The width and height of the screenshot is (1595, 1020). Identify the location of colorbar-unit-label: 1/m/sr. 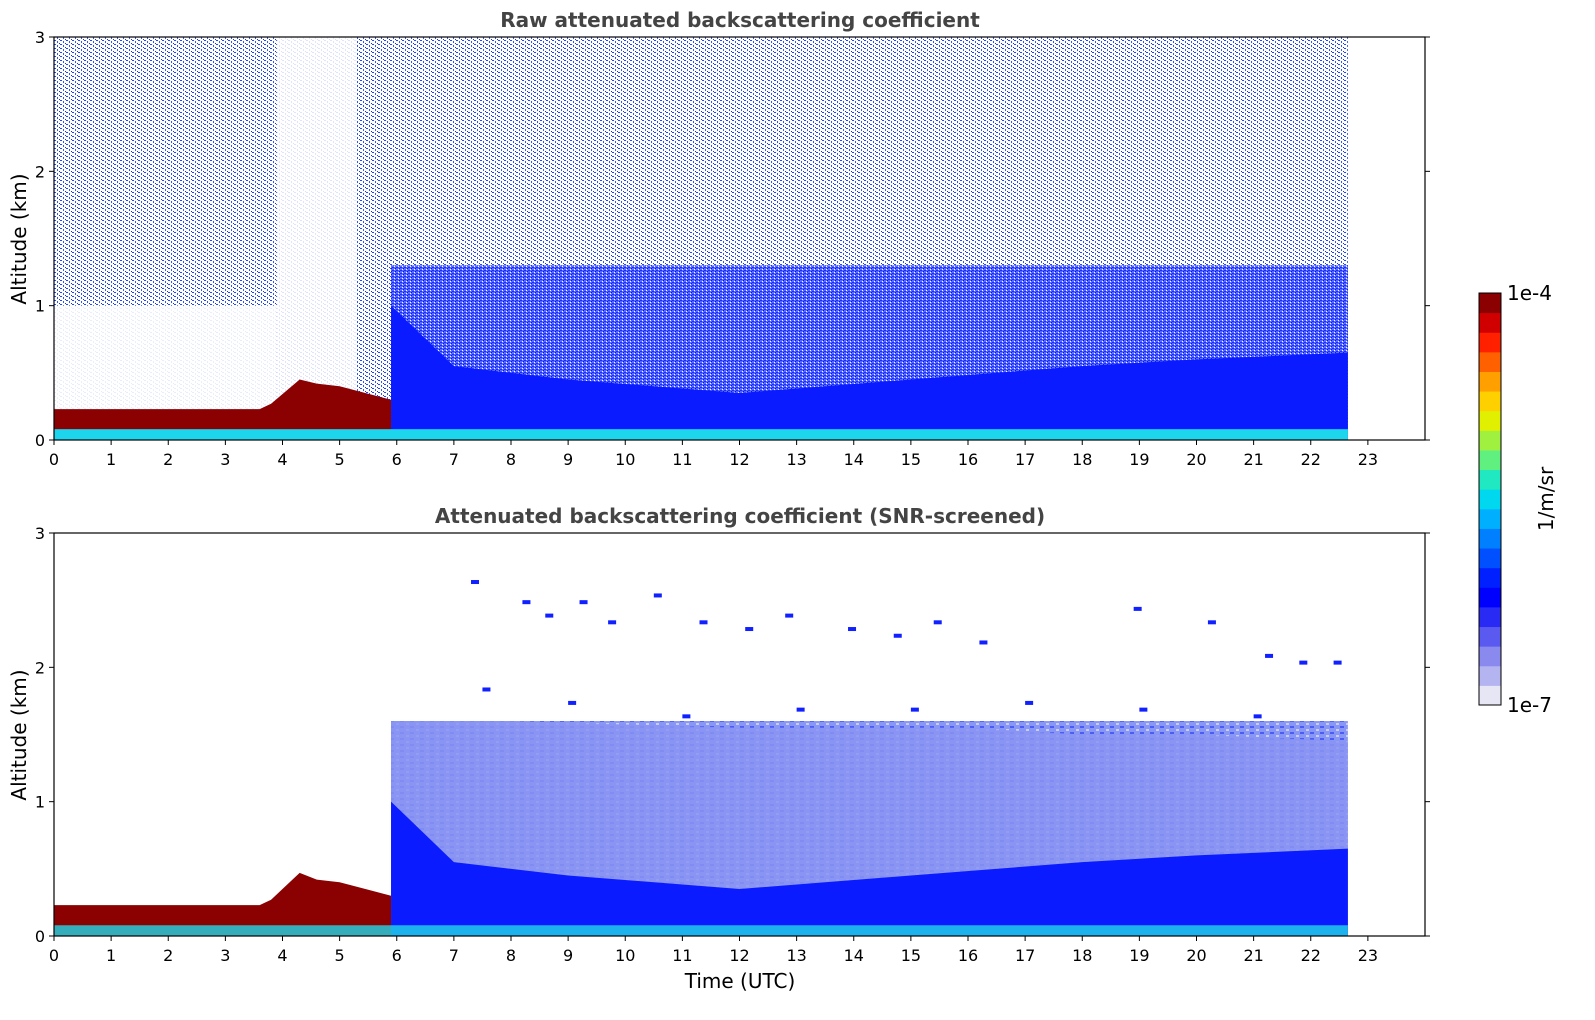
(1546, 498).